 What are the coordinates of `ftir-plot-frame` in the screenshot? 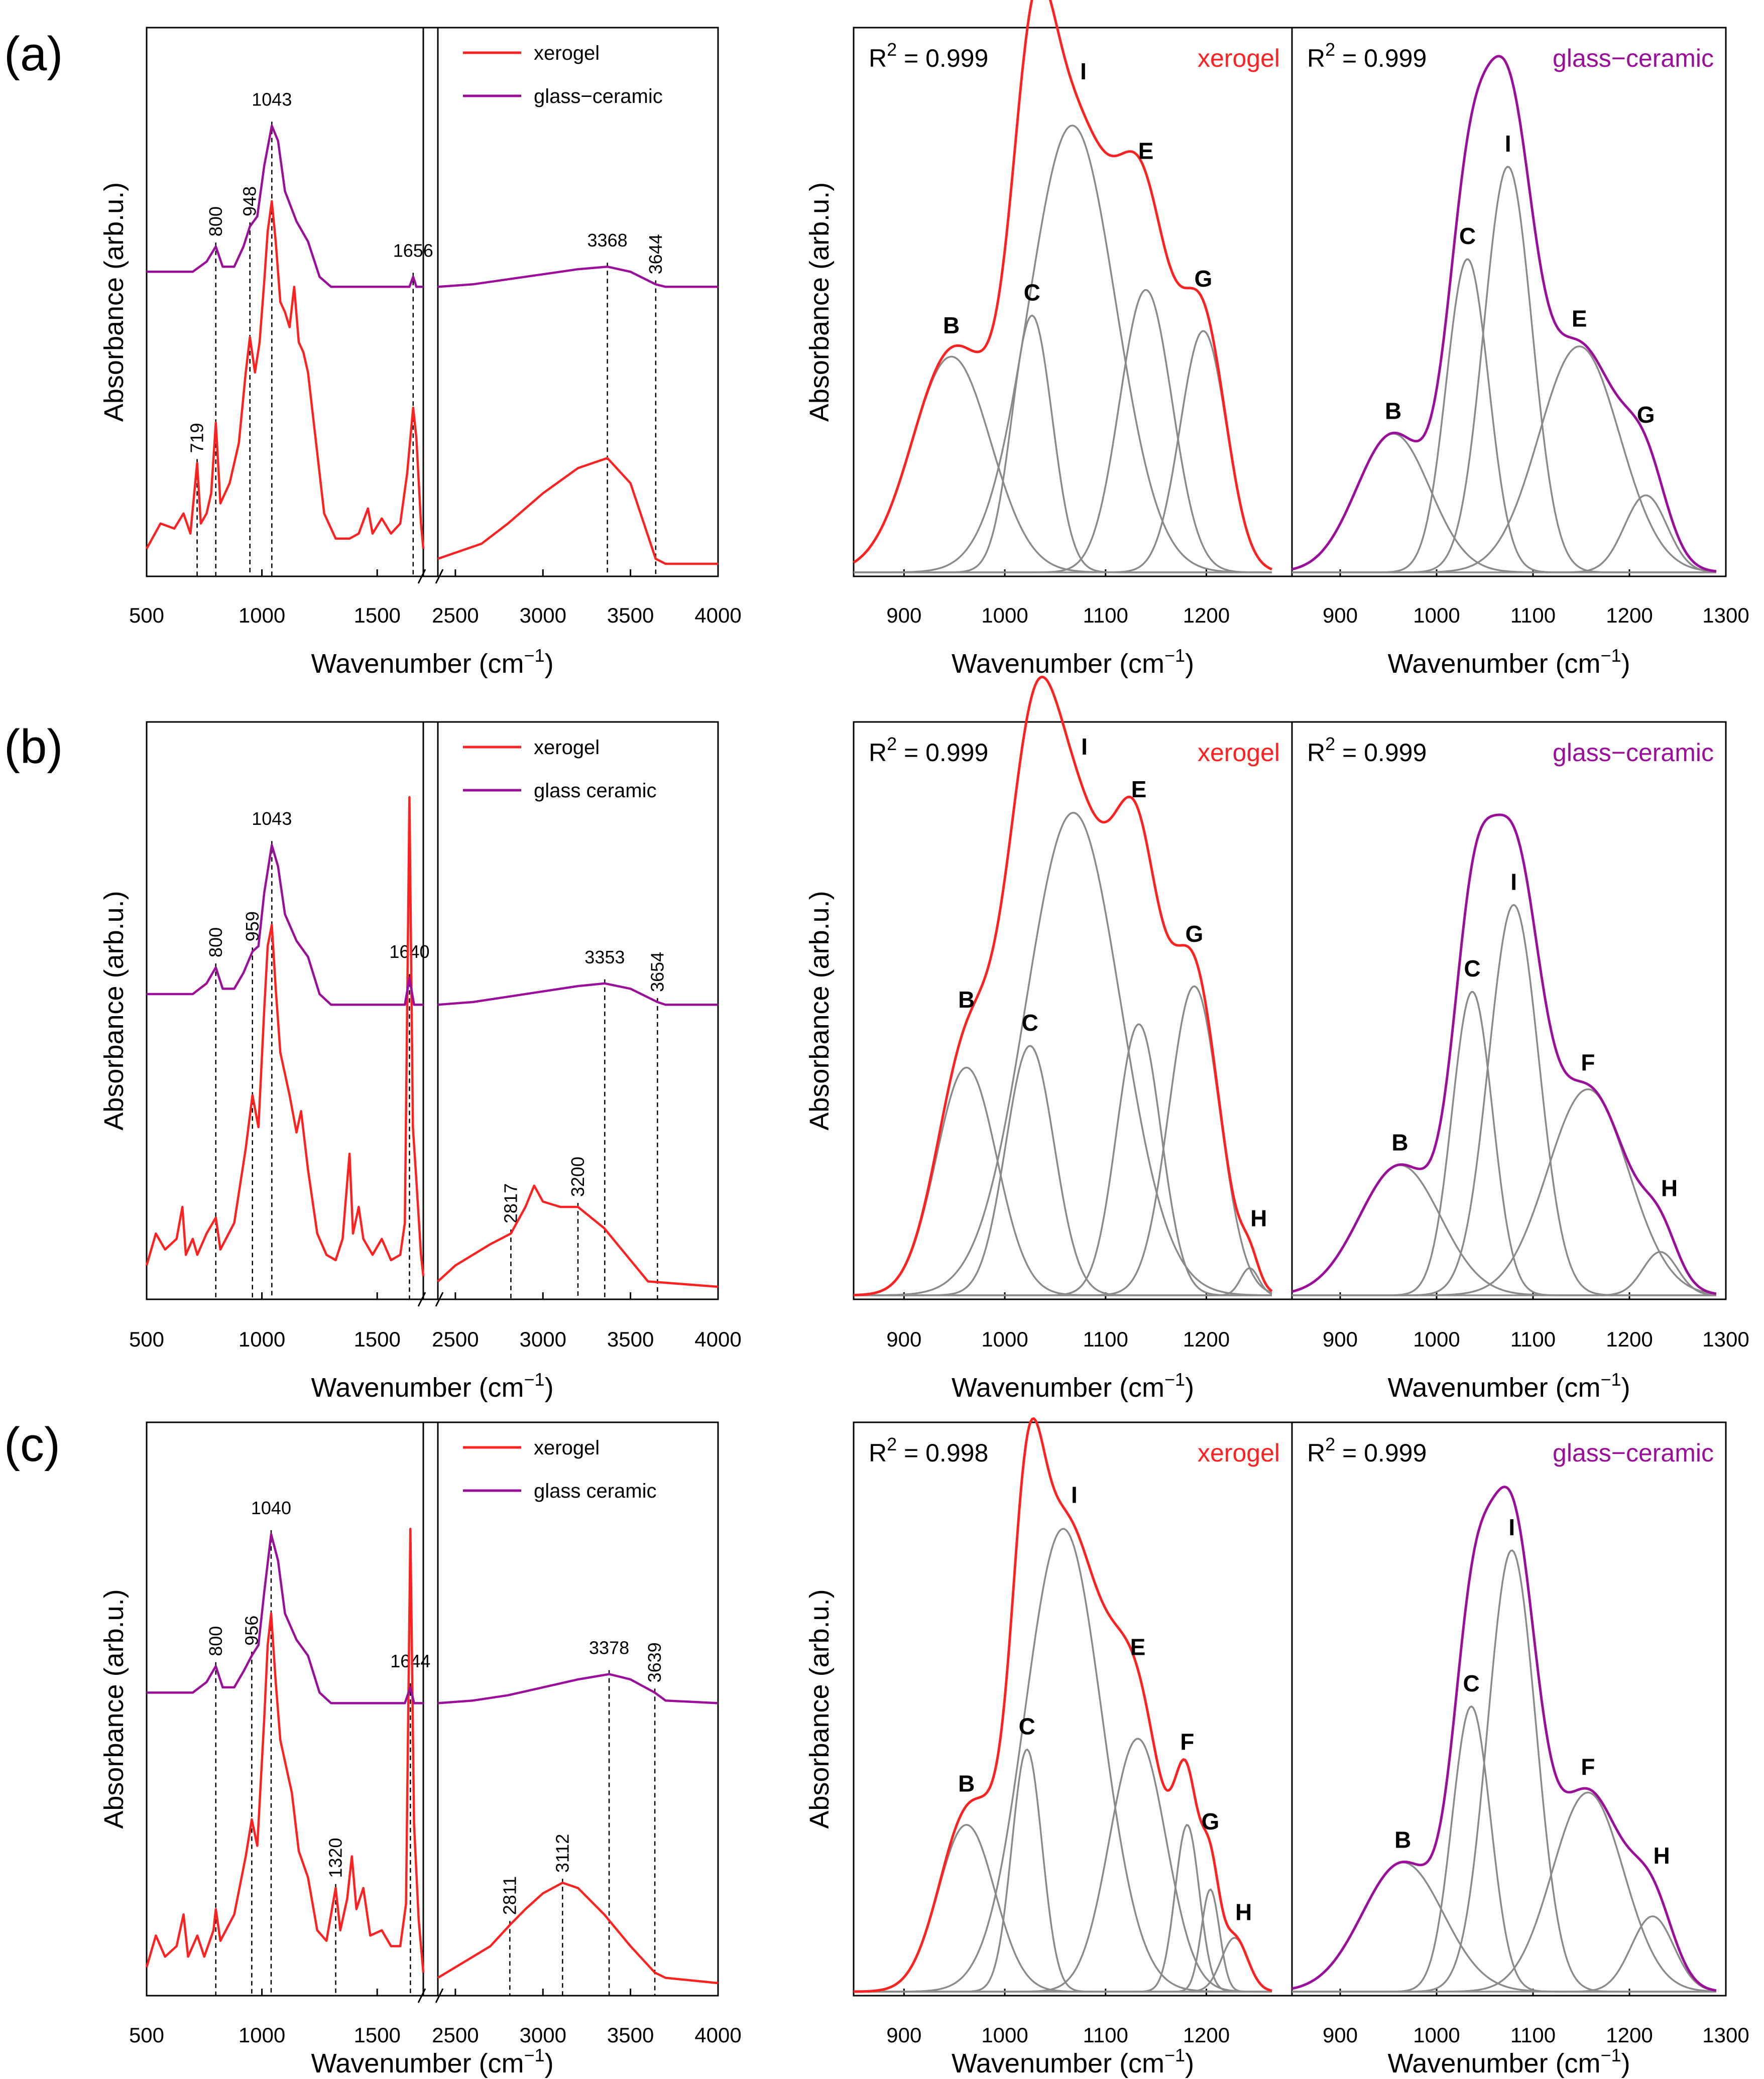 It's located at (432, 302).